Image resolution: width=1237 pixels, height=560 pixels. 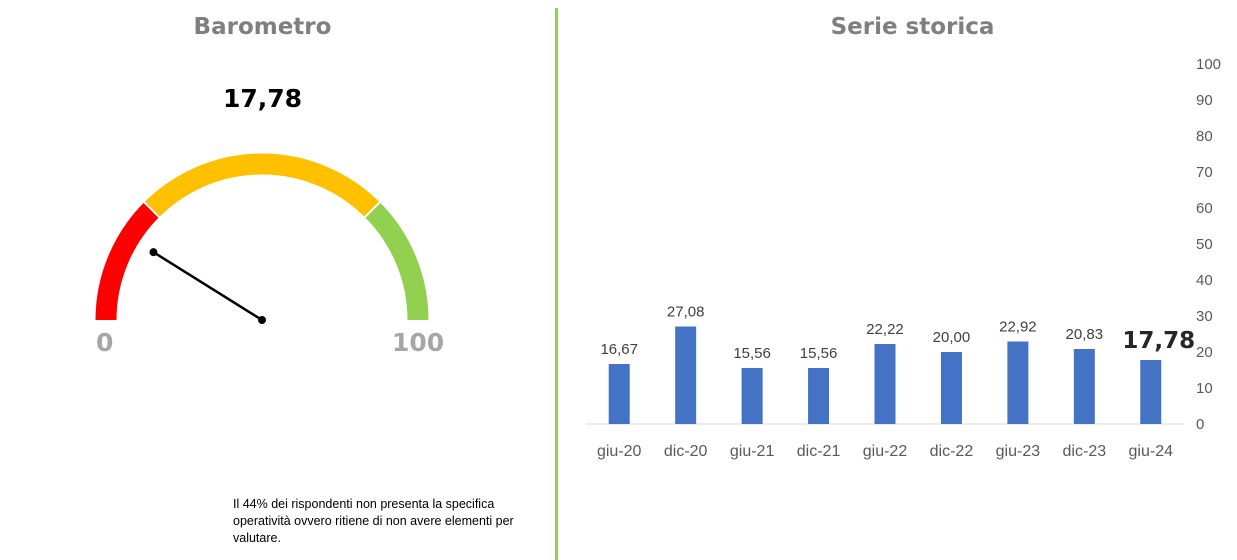 What do you see at coordinates (556, 284) in the screenshot?
I see `panel-divider` at bounding box center [556, 284].